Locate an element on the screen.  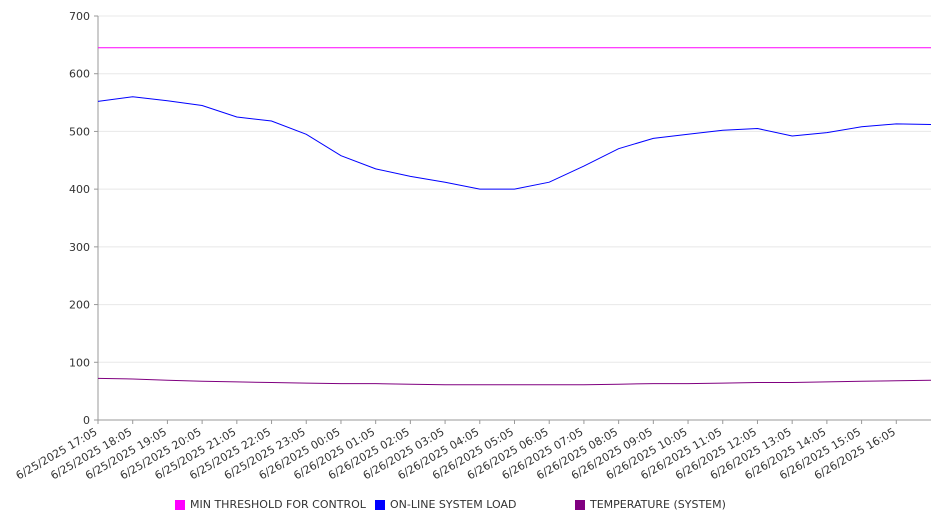
y-tick-label-500: 500 is located at coordinates (79, 131).